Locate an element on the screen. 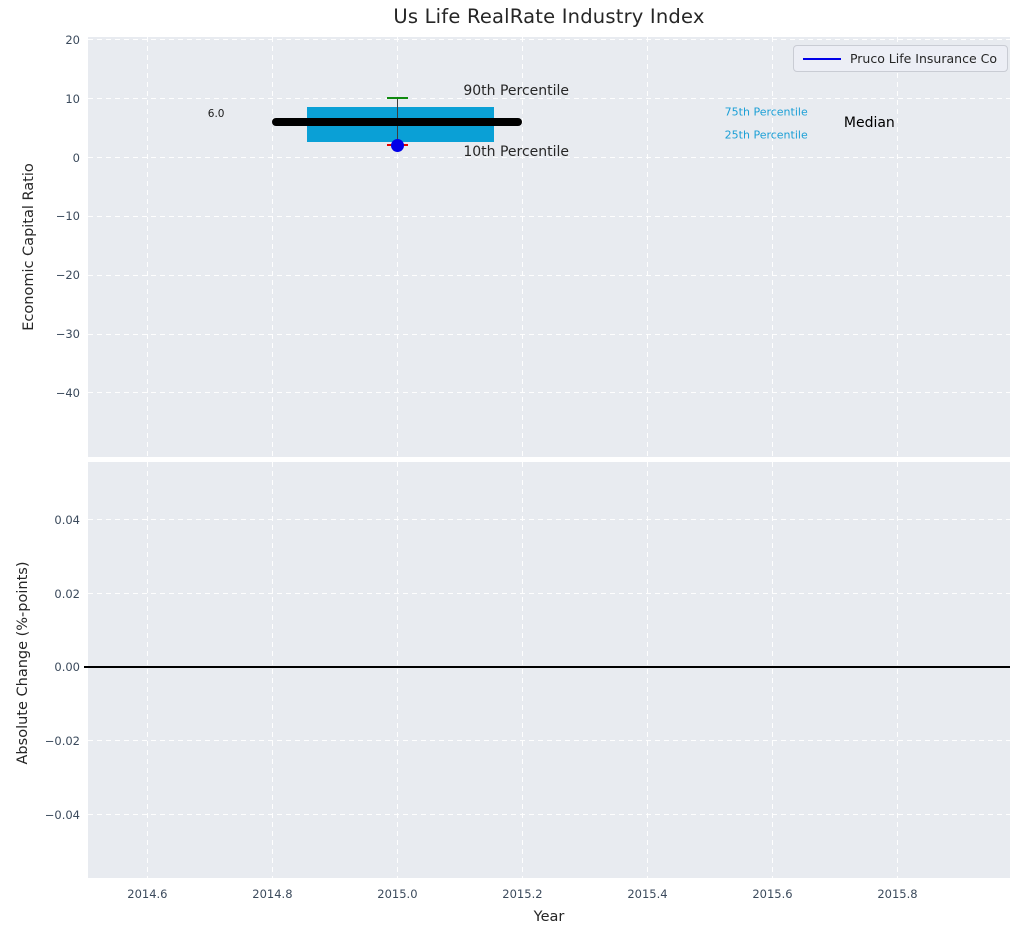 Image resolution: width=1025 pixels, height=940 pixels. x-tick-label: 2014.8 is located at coordinates (272, 894).